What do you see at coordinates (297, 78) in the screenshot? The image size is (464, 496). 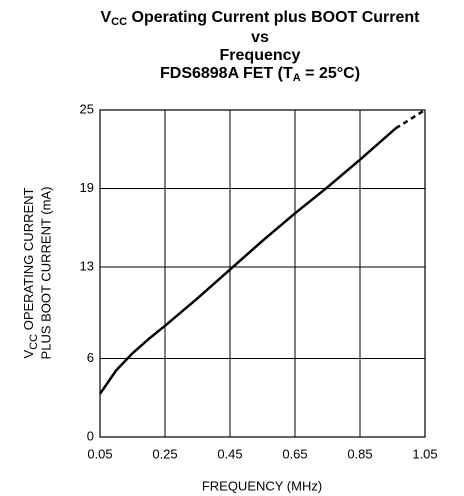 I see `title-subscript: A` at bounding box center [297, 78].